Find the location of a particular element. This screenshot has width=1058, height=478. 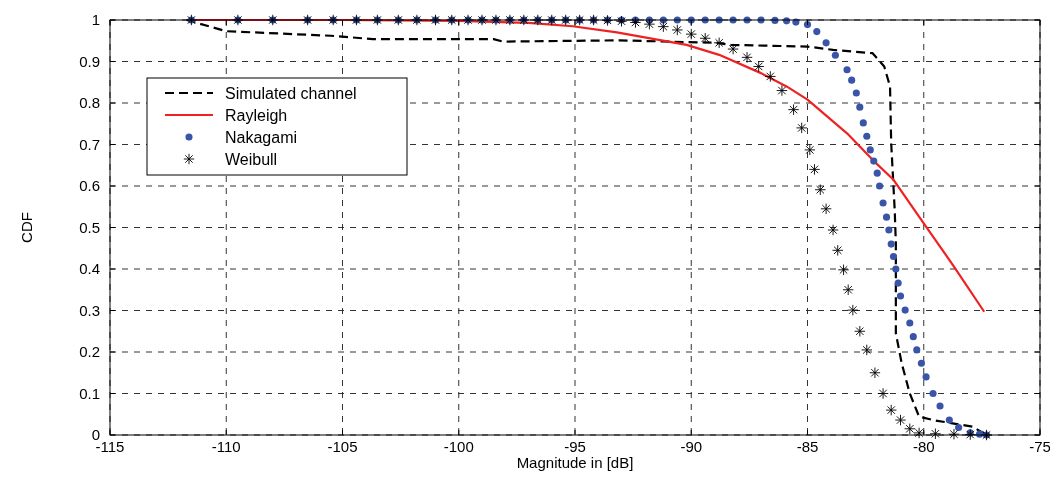

legend-label: Weibull is located at coordinates (251, 159).